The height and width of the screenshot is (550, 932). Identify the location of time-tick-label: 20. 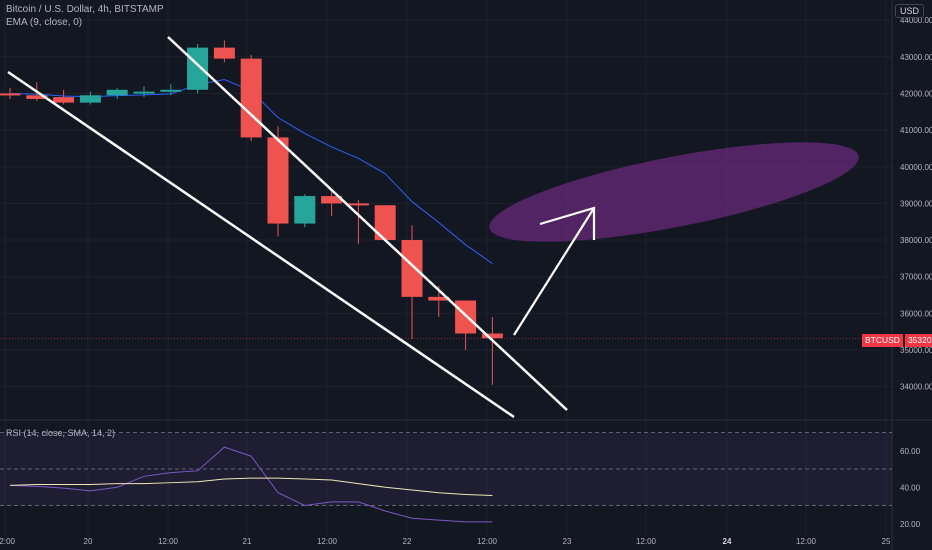
(88, 541).